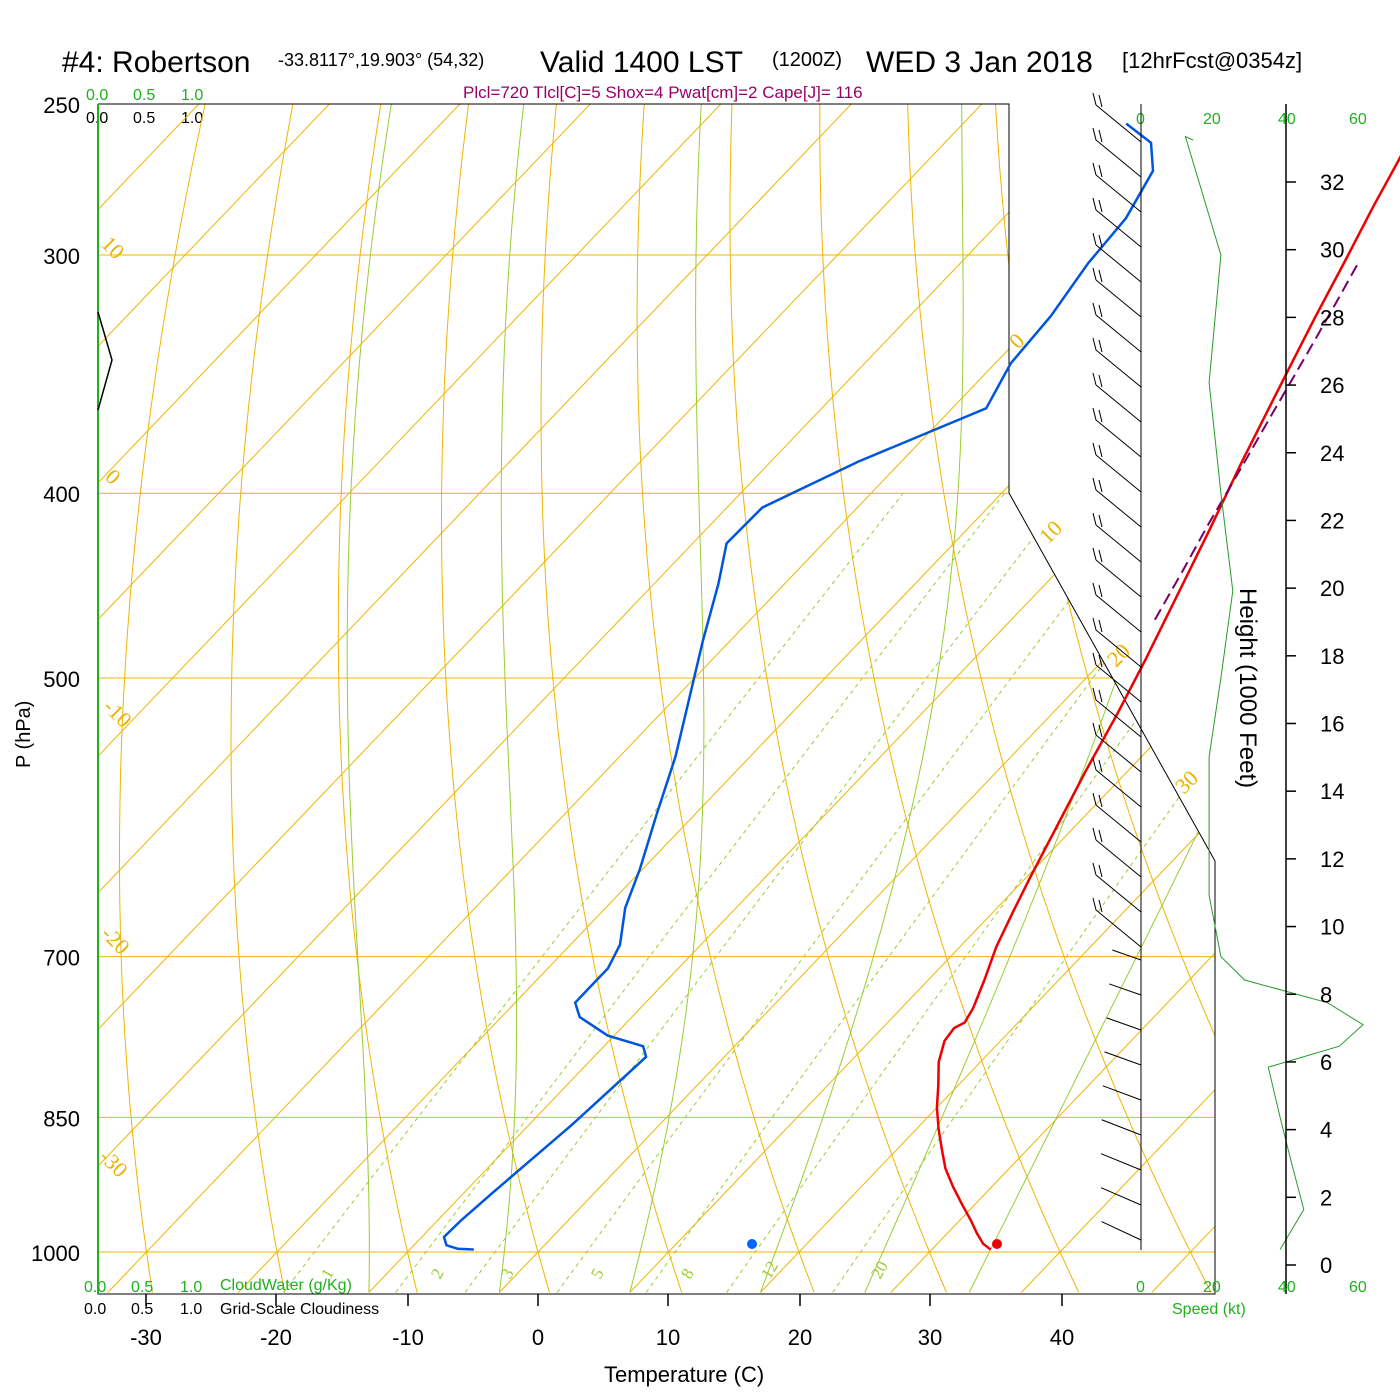 This screenshot has height=1400, width=1400. What do you see at coordinates (1332, 182) in the screenshot?
I see `height-tick-label: 32` at bounding box center [1332, 182].